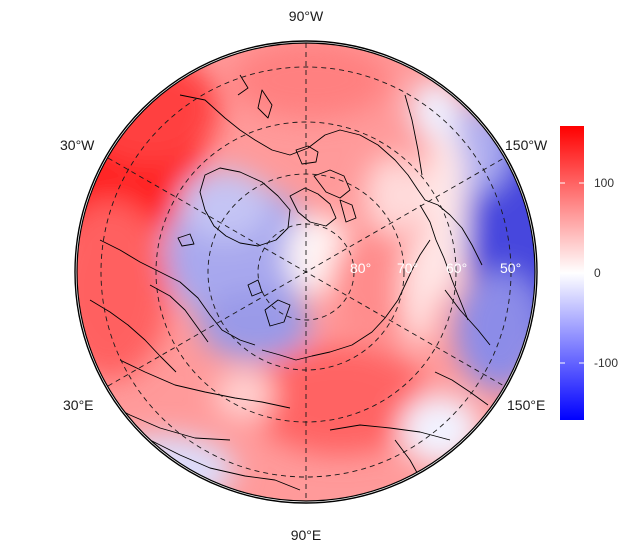  I want to click on colorbar-tick-0: 0, so click(597, 273).